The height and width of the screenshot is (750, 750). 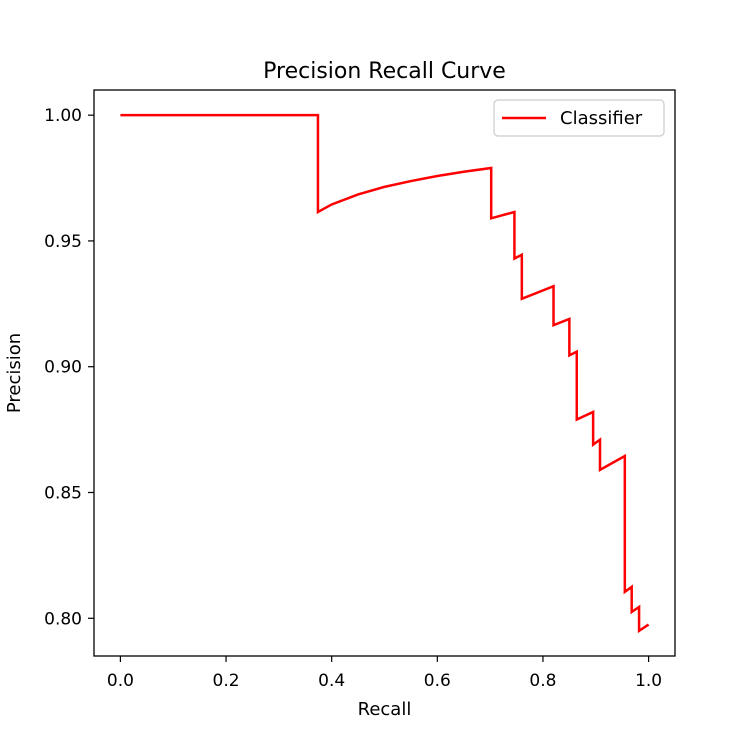 What do you see at coordinates (120, 681) in the screenshot?
I see `x-tick-label: 0.0` at bounding box center [120, 681].